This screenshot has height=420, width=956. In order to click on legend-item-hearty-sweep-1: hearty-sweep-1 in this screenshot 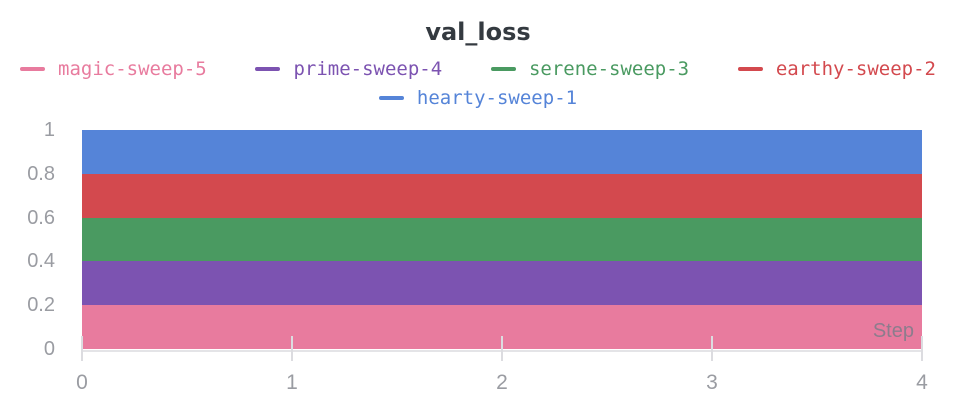, I will do `click(478, 98)`.